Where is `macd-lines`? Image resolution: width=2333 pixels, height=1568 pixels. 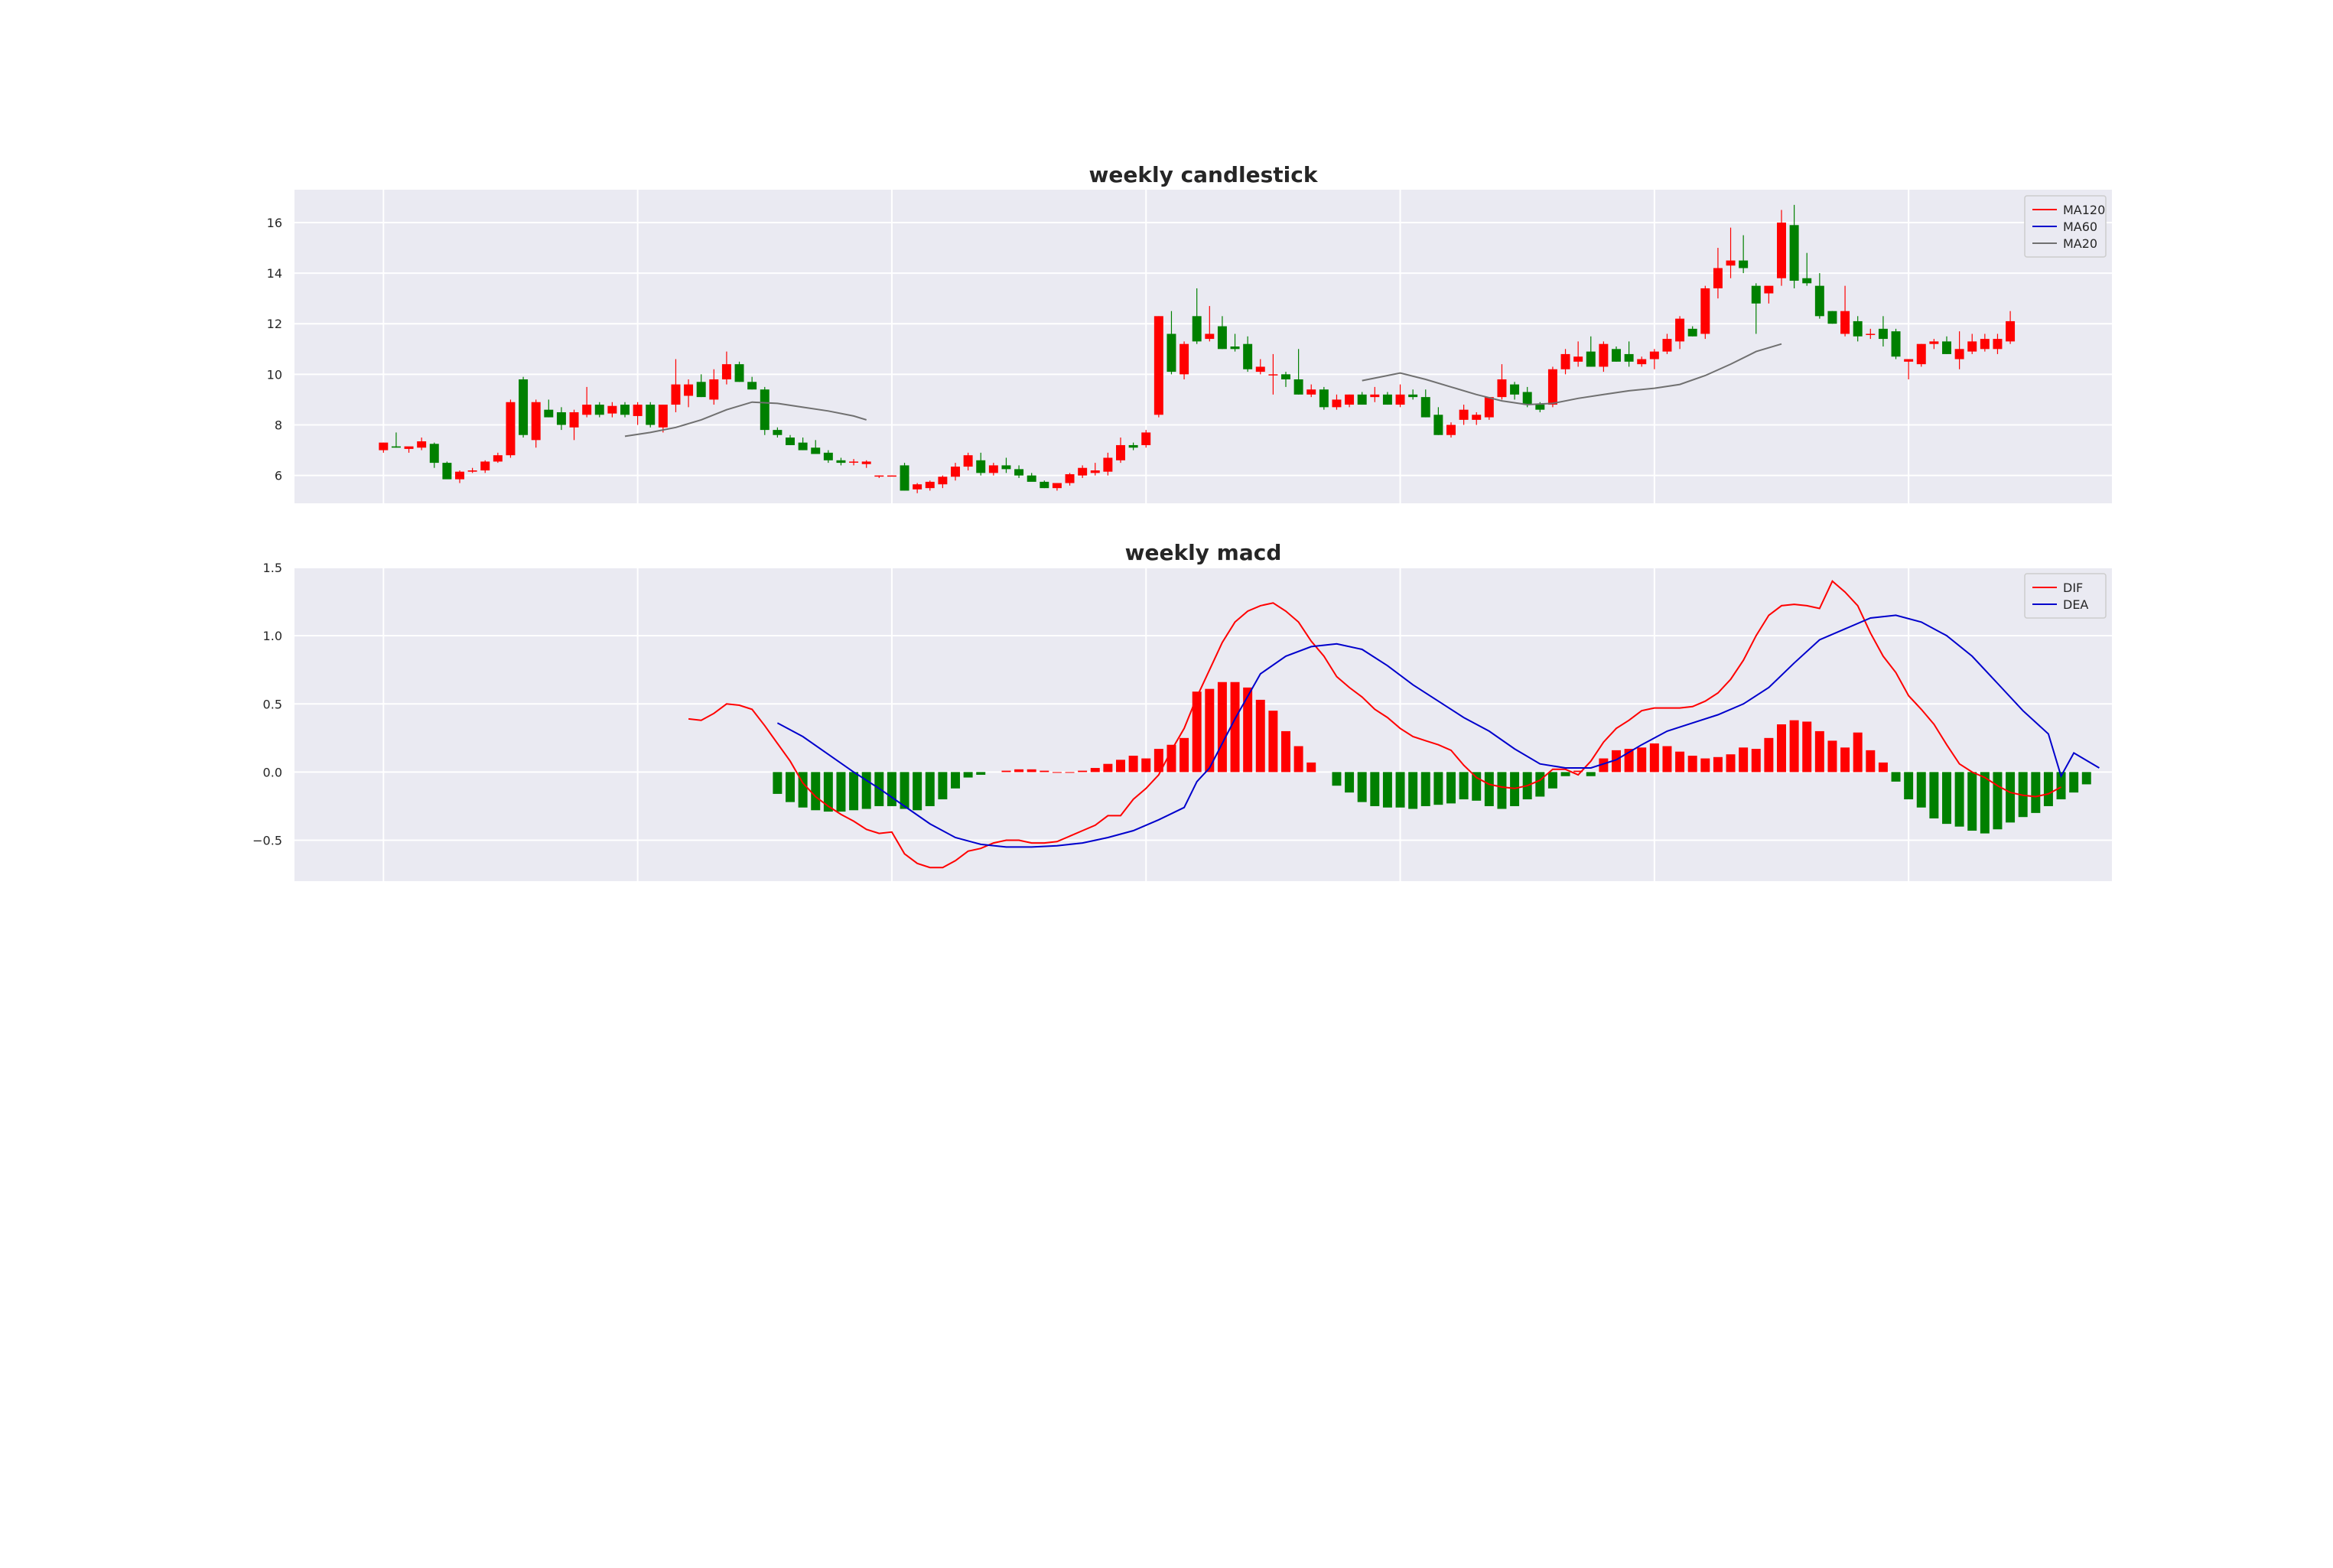
macd-lines is located at coordinates (1394, 724).